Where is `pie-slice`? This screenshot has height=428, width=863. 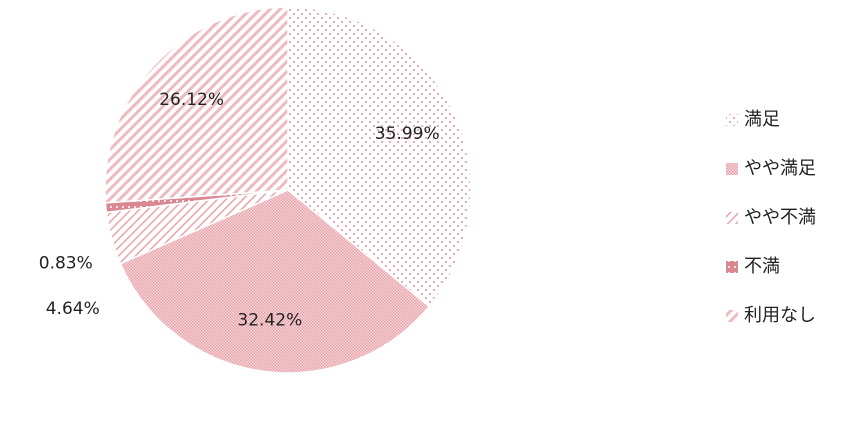 pie-slice is located at coordinates (196, 105).